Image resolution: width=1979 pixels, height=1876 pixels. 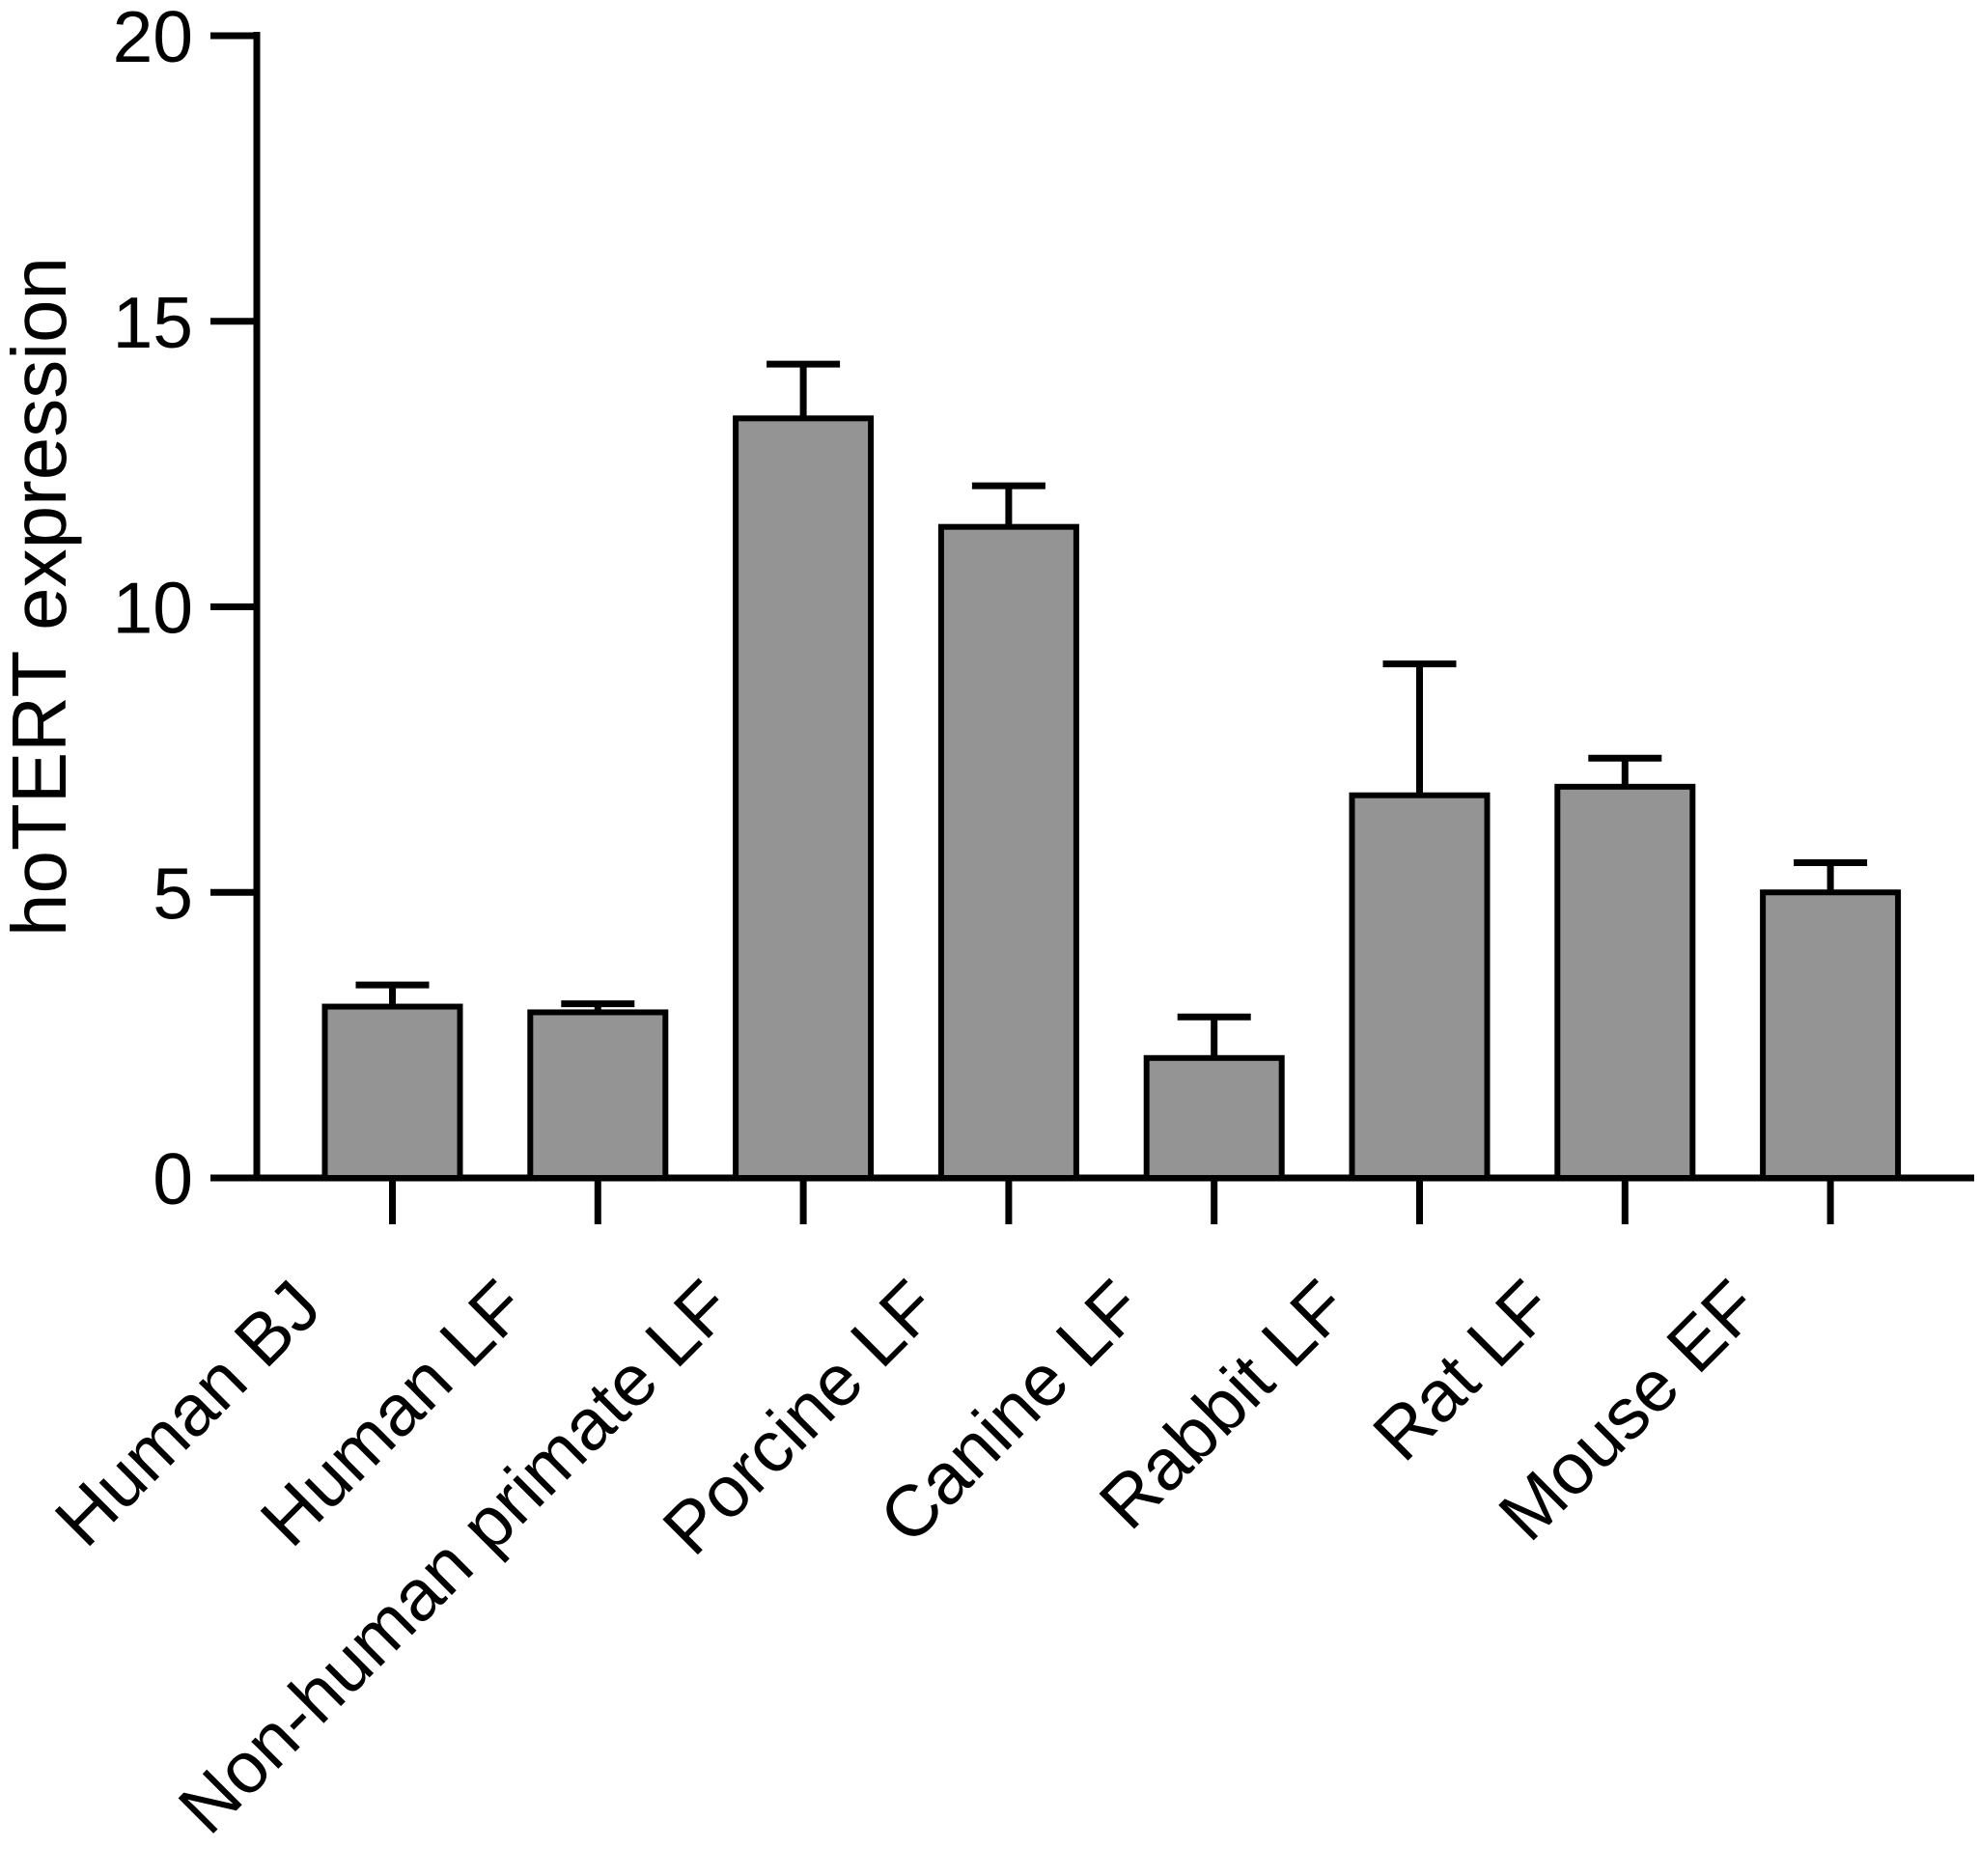 What do you see at coordinates (153, 39) in the screenshot?
I see `y-tick-label: 20` at bounding box center [153, 39].